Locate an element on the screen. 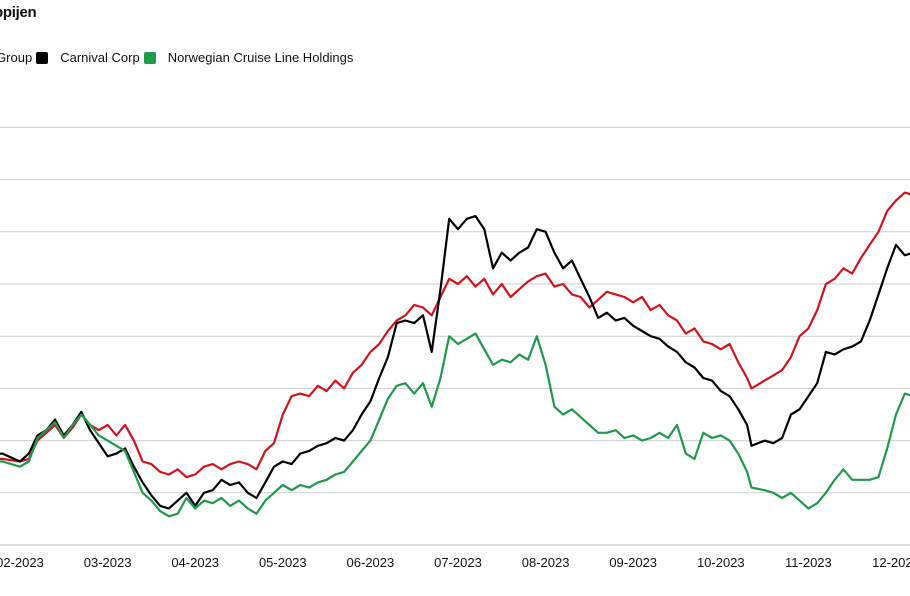  x-tick-label: 03-2023 is located at coordinates (108, 562).